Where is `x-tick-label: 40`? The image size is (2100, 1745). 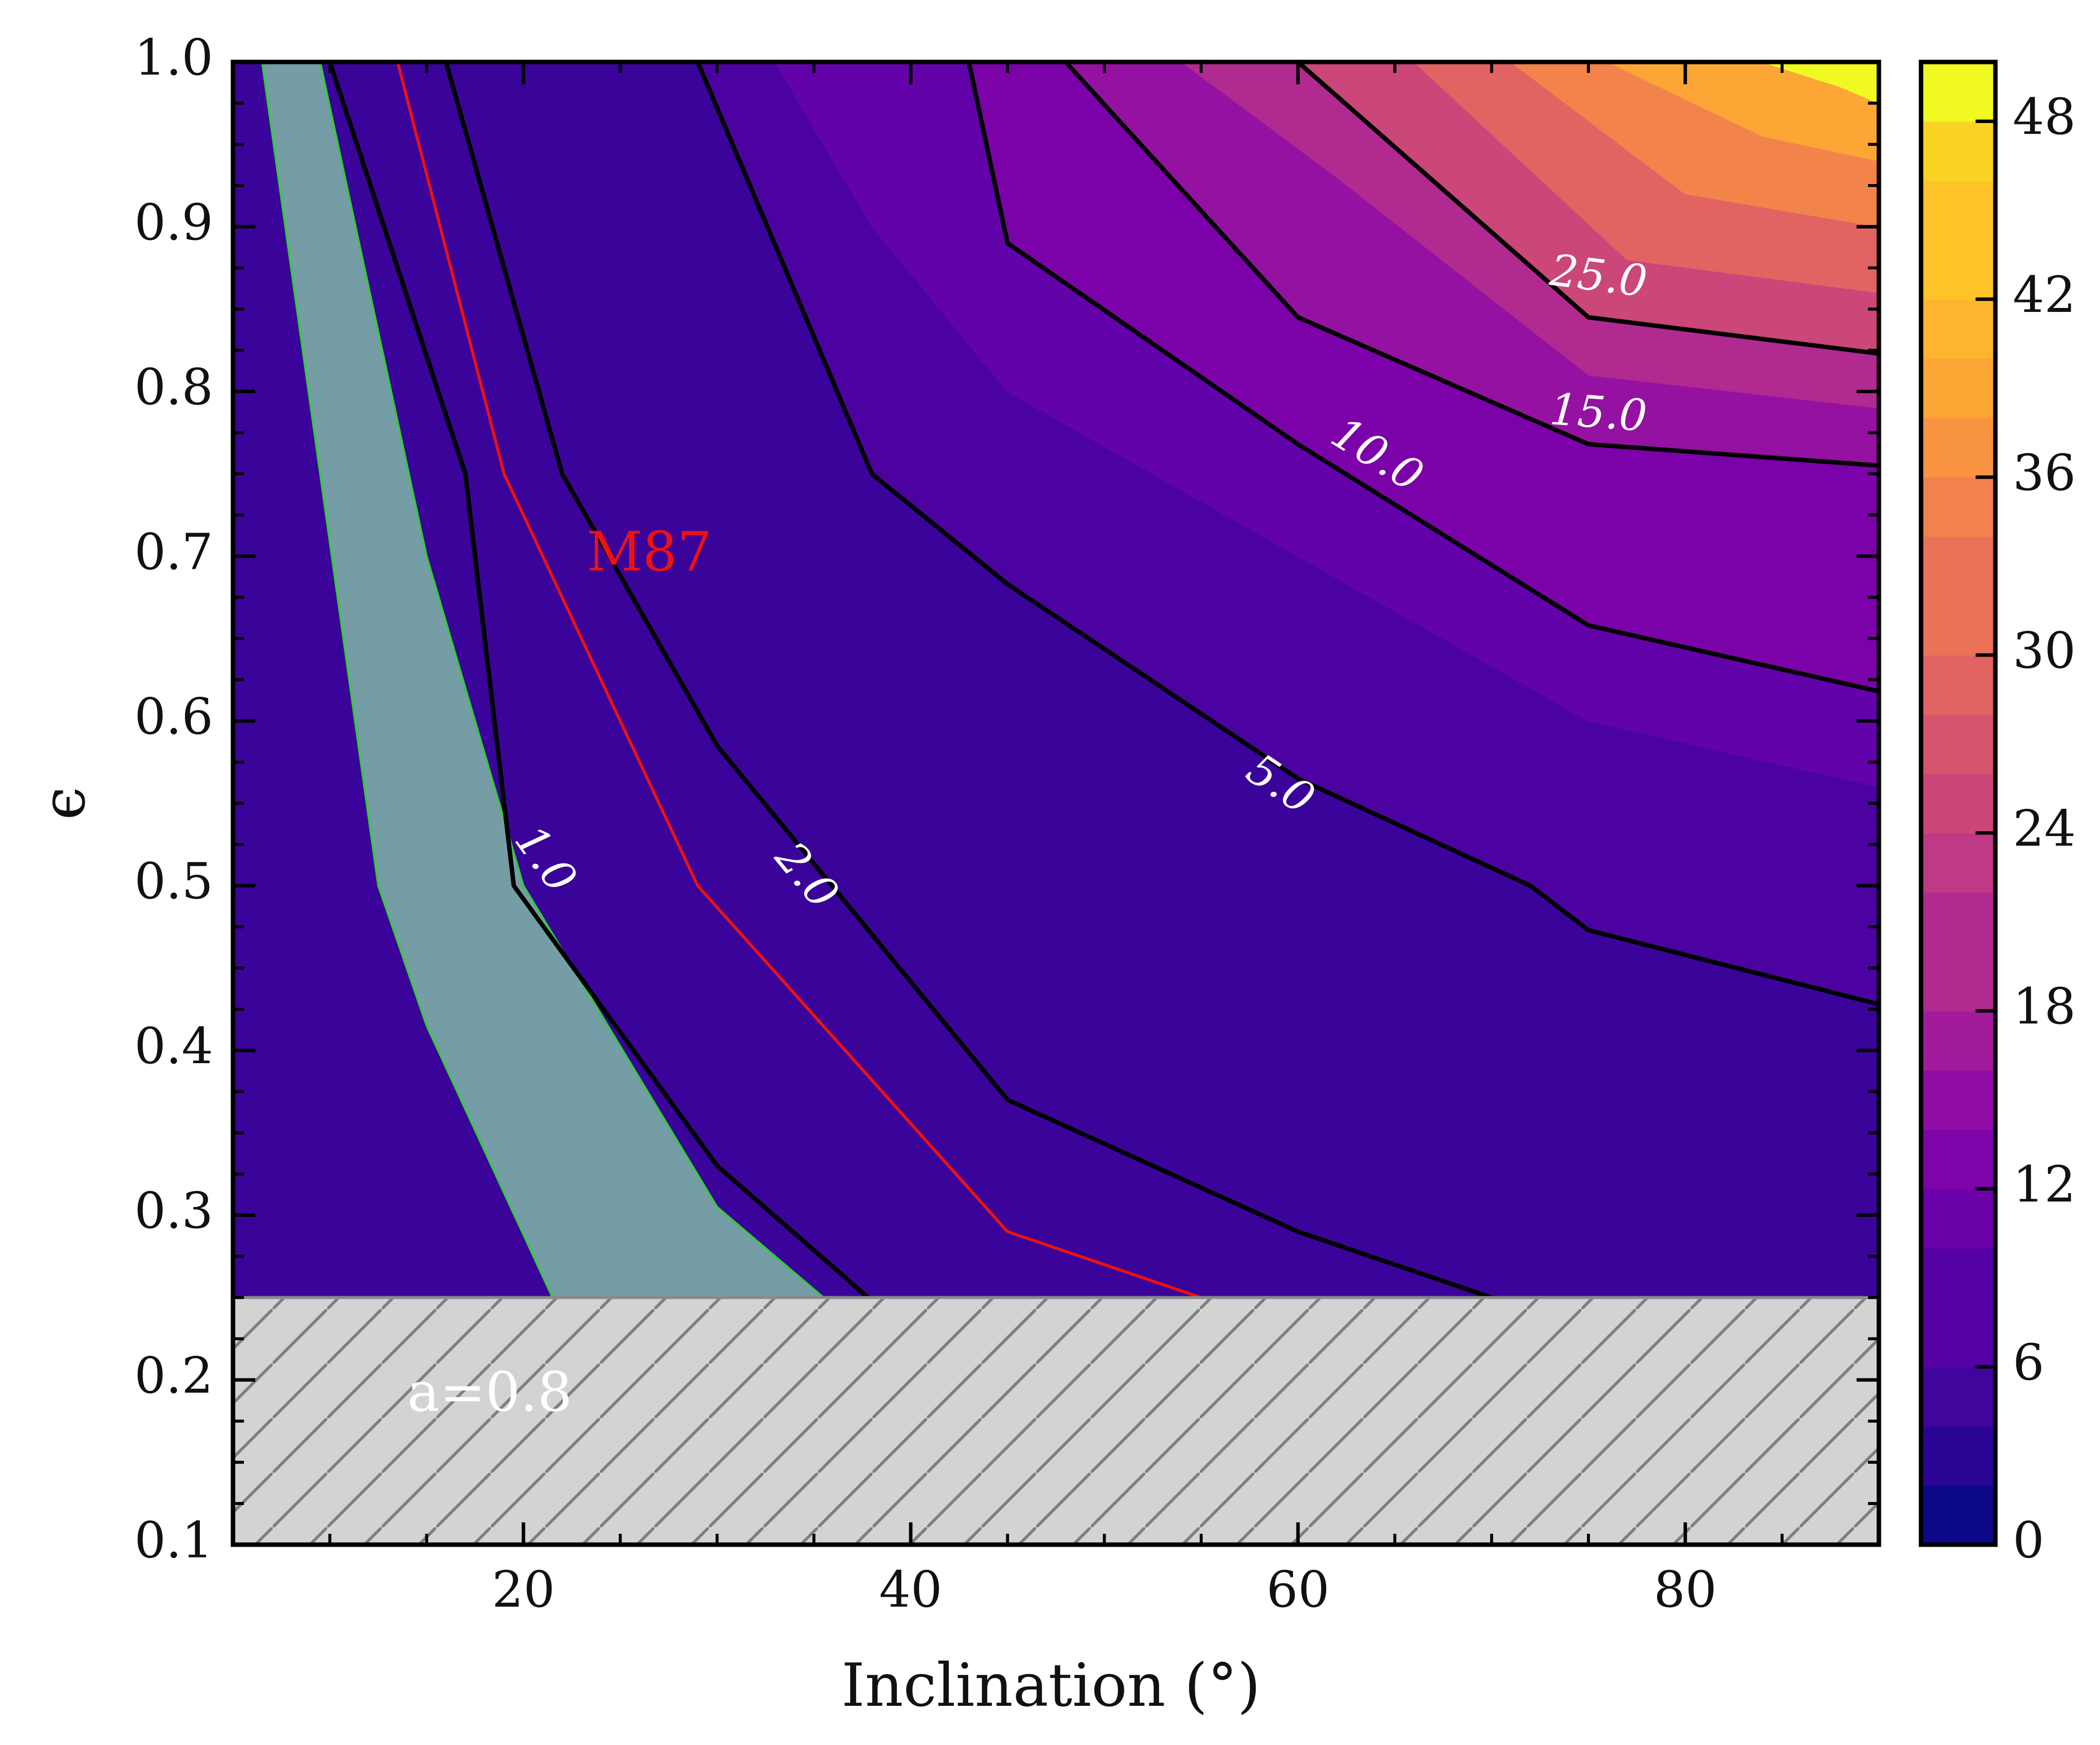
x-tick-label: 40 is located at coordinates (911, 1590).